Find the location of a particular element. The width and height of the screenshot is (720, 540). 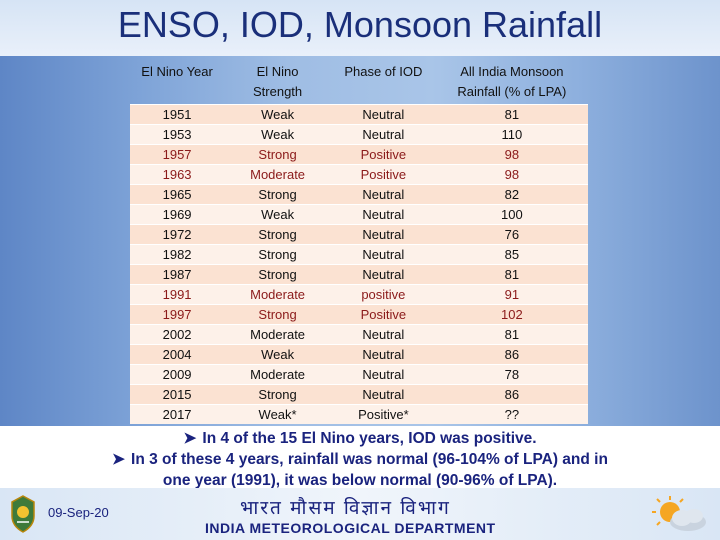

table-row: 1991 Moderate positive 91 is located at coordinates (359, 294).